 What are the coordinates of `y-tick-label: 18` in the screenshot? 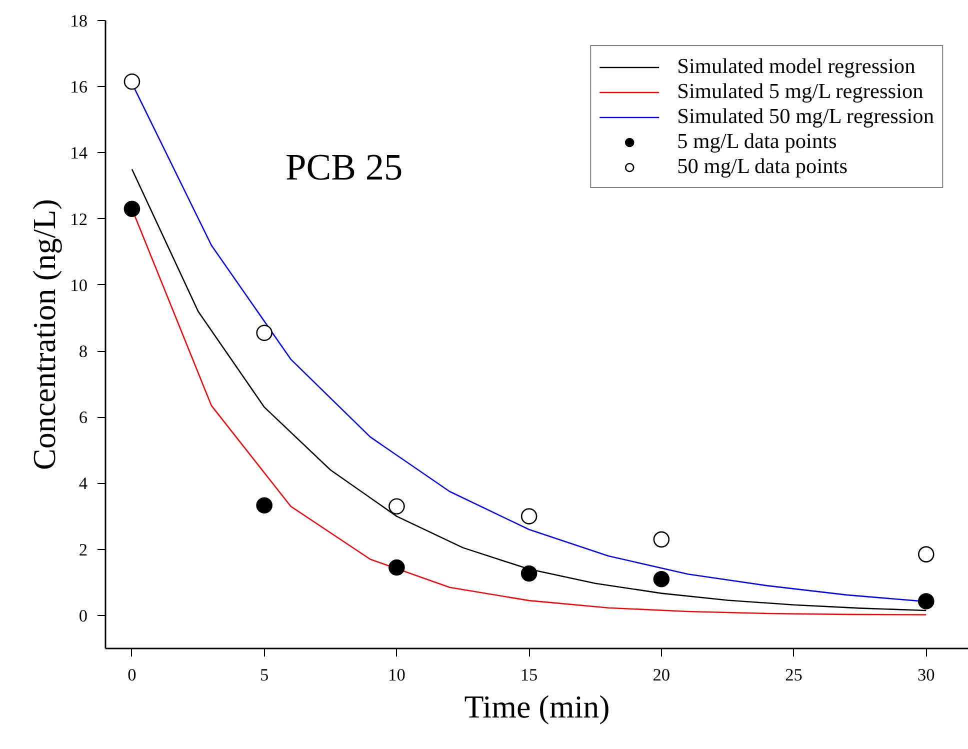 It's located at (79, 21).